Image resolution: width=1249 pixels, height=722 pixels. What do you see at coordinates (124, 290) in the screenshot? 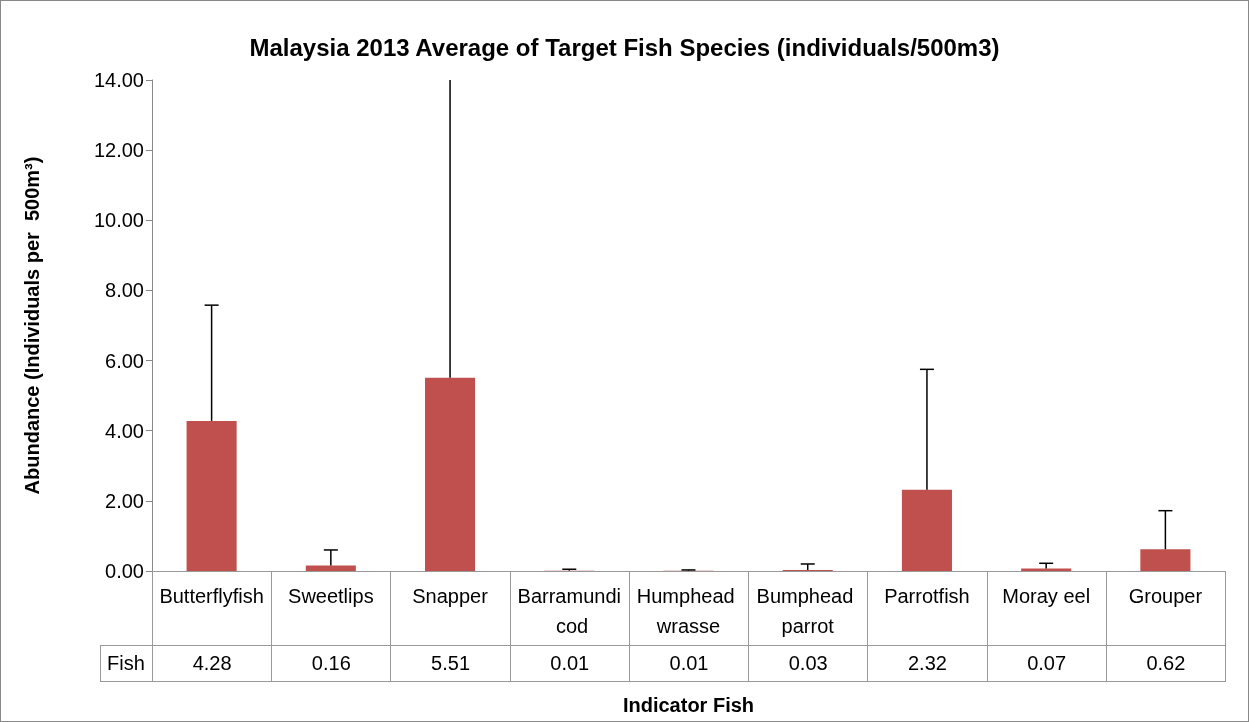
I see `y-tick-label: 8.00` at bounding box center [124, 290].